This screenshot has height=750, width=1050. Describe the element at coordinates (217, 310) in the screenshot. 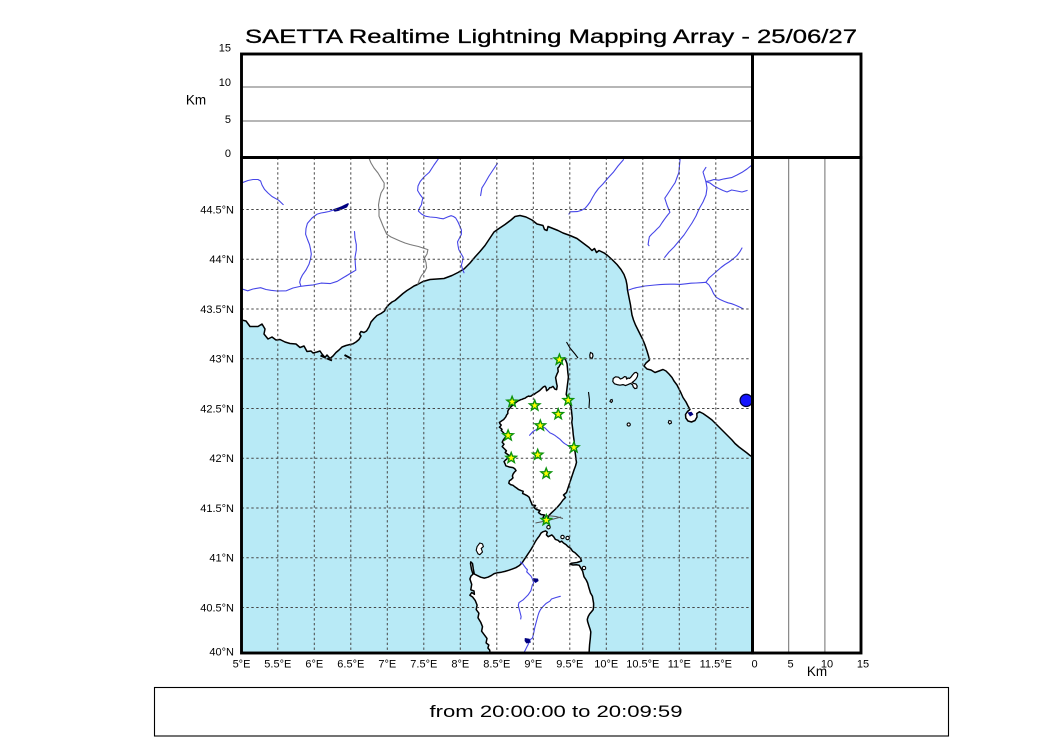

I see `svg-text: 43.5°N` at that location.